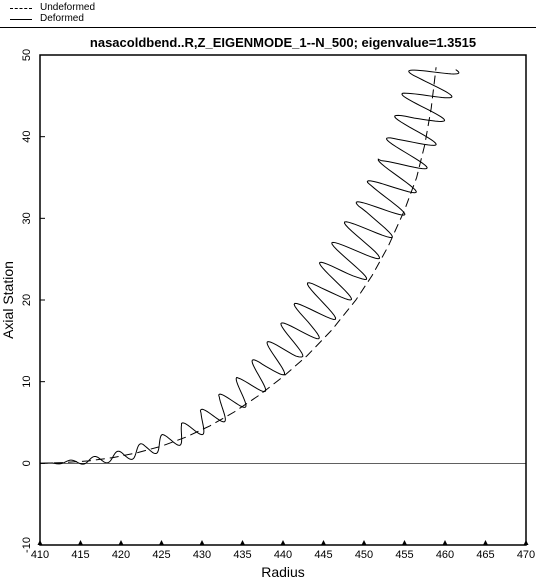  I want to click on x-axis-ticks: 410 415 420 425 430 435 440 445 450 455 460 465 470, so click(283, 550).